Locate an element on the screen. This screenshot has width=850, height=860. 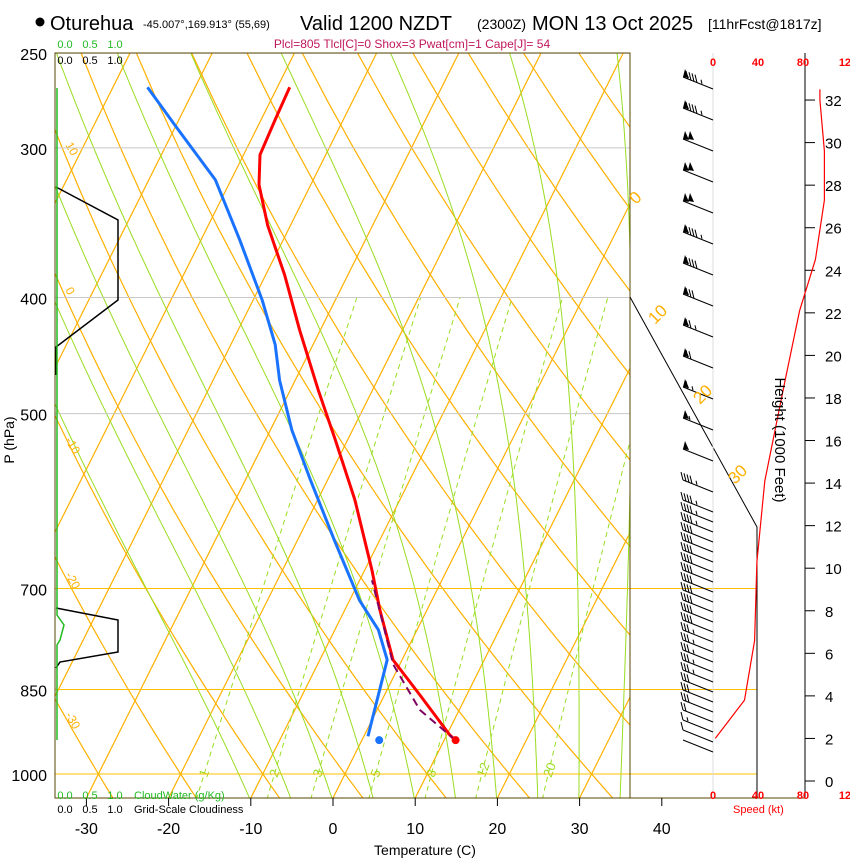
mixing-ratio-label: 20 is located at coordinates (549, 769).